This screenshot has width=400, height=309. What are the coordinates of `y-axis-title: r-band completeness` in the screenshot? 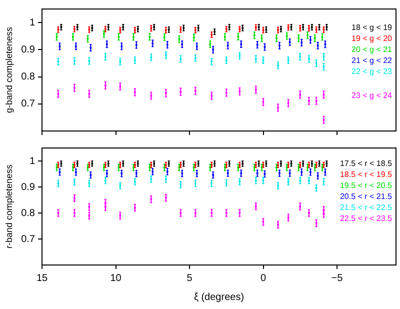 It's located at (9, 206).